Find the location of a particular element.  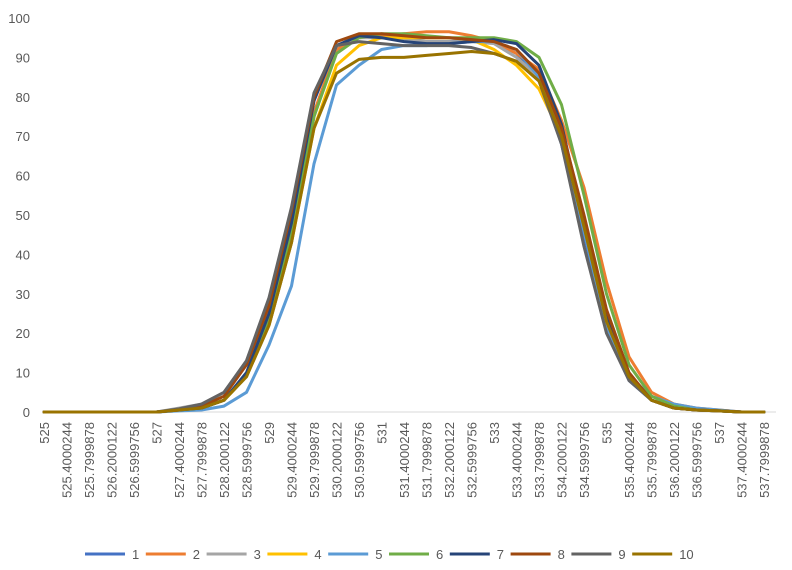

x-tick-label: 537 is located at coordinates (719, 433).